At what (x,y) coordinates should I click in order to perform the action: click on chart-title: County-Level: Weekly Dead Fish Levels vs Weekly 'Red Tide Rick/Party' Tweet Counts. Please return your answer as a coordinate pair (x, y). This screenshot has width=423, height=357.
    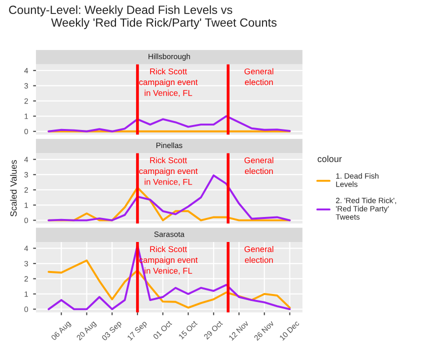
    Looking at the image, I should click on (143, 17).